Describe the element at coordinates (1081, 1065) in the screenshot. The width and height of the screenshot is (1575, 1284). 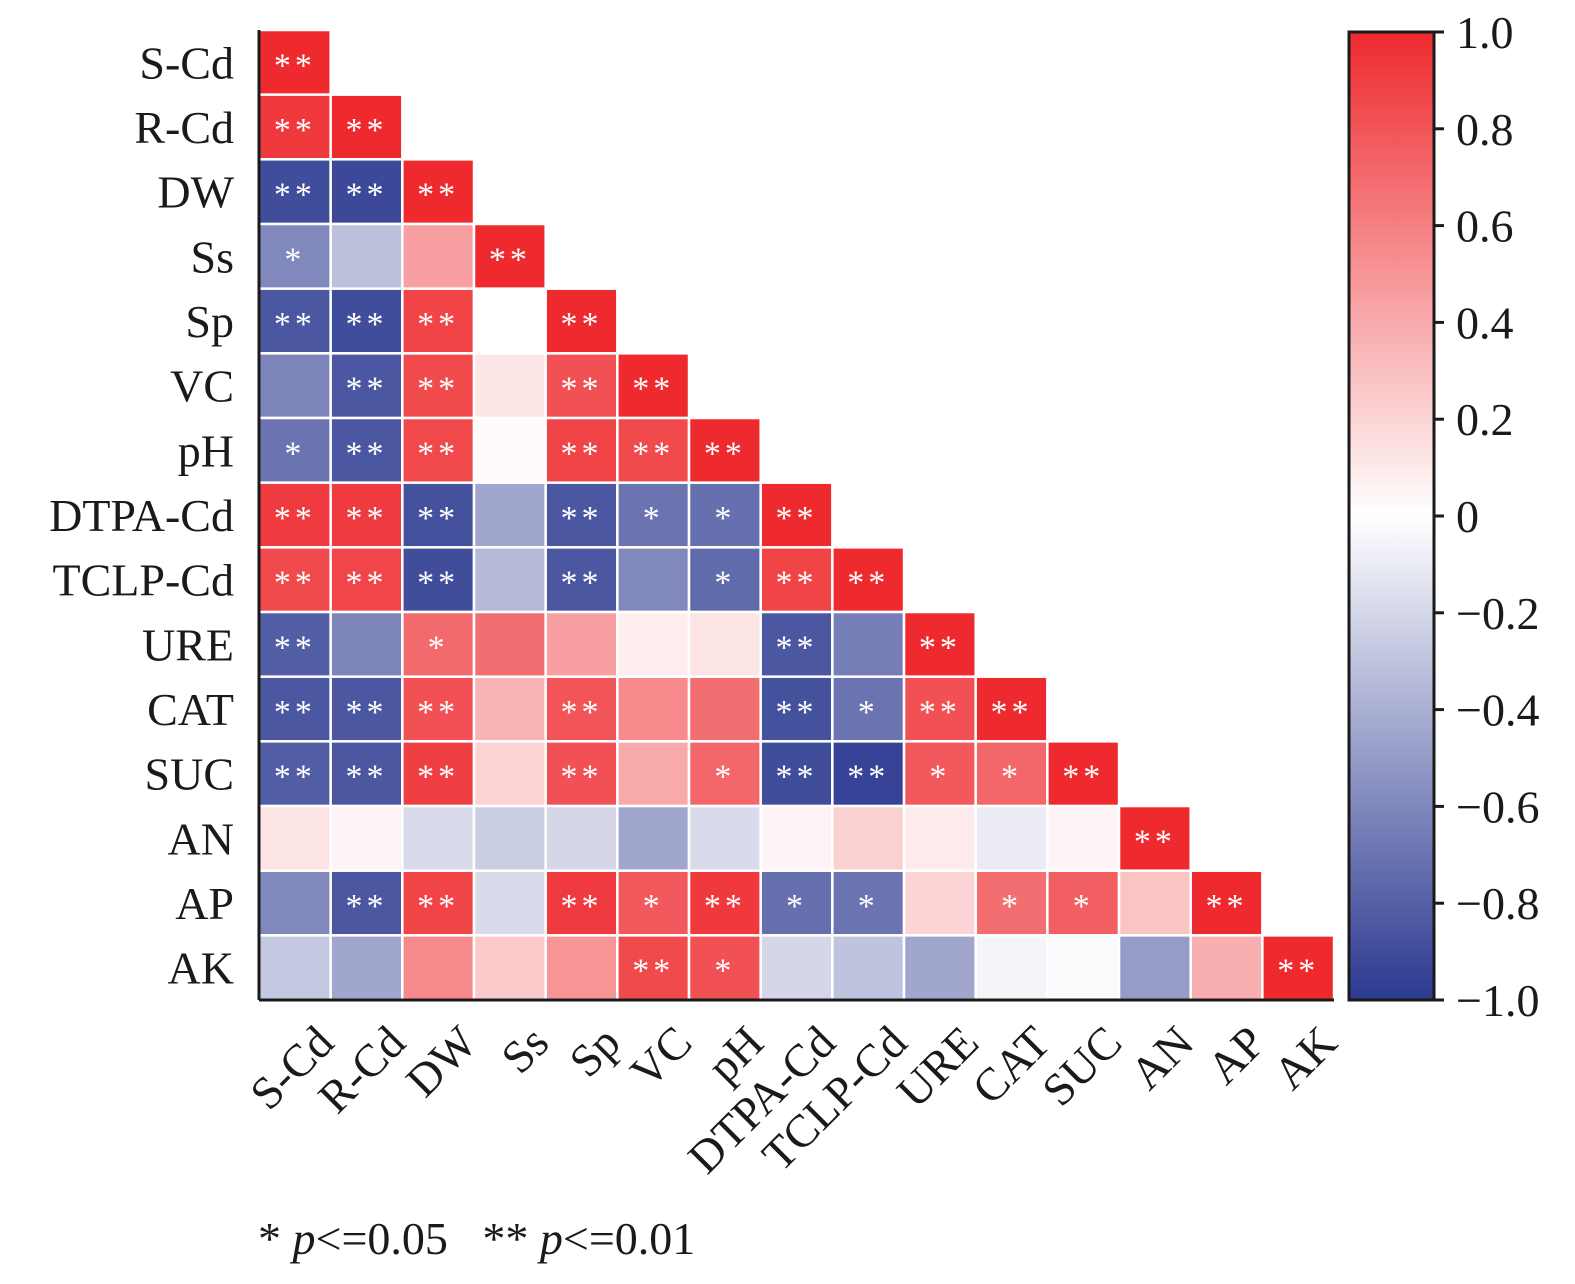
I see `column-label: SUC` at that location.